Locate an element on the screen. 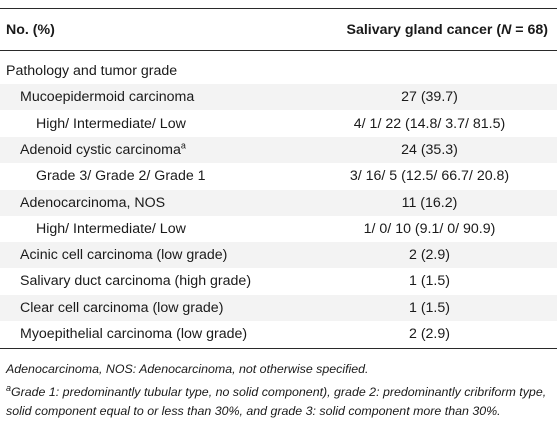 This screenshot has height=438, width=557. row-label: Mucoepidermoid carcinoma is located at coordinates (107, 97).